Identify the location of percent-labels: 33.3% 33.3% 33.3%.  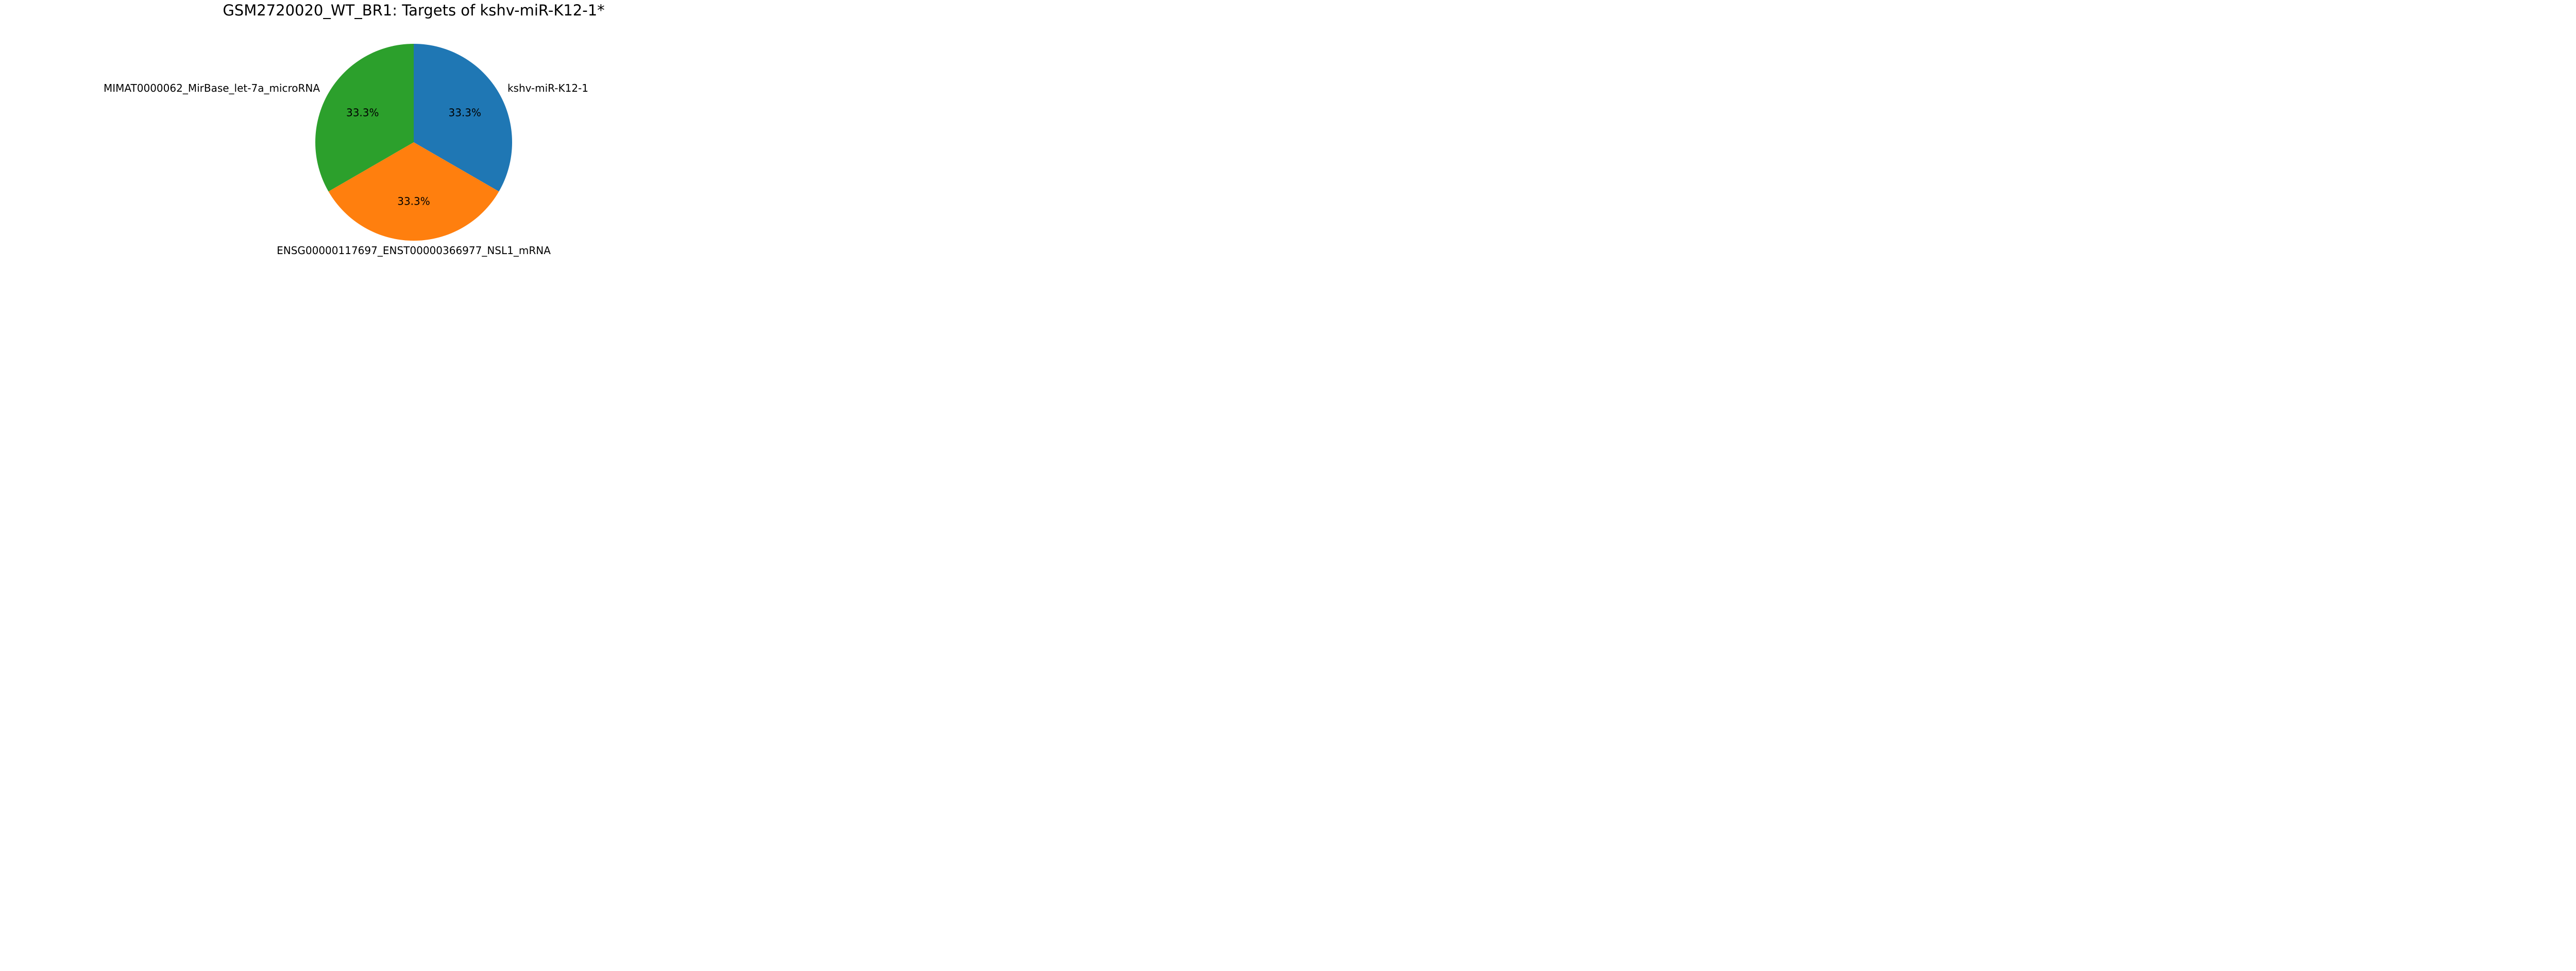
(414, 157).